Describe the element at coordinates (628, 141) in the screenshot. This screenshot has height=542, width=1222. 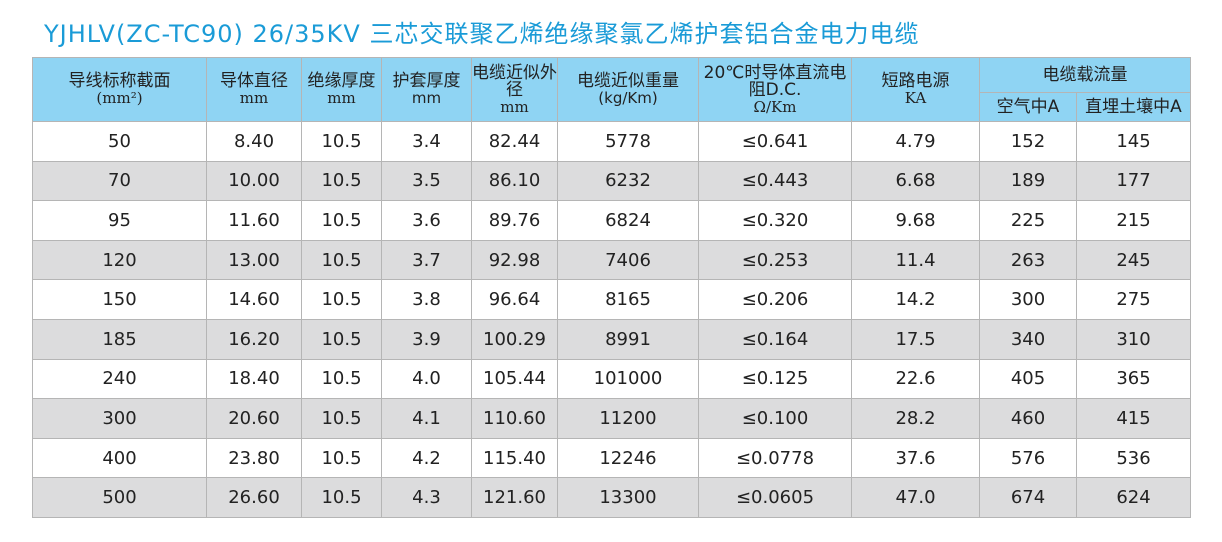
I see `cell-weight: 5778` at that location.